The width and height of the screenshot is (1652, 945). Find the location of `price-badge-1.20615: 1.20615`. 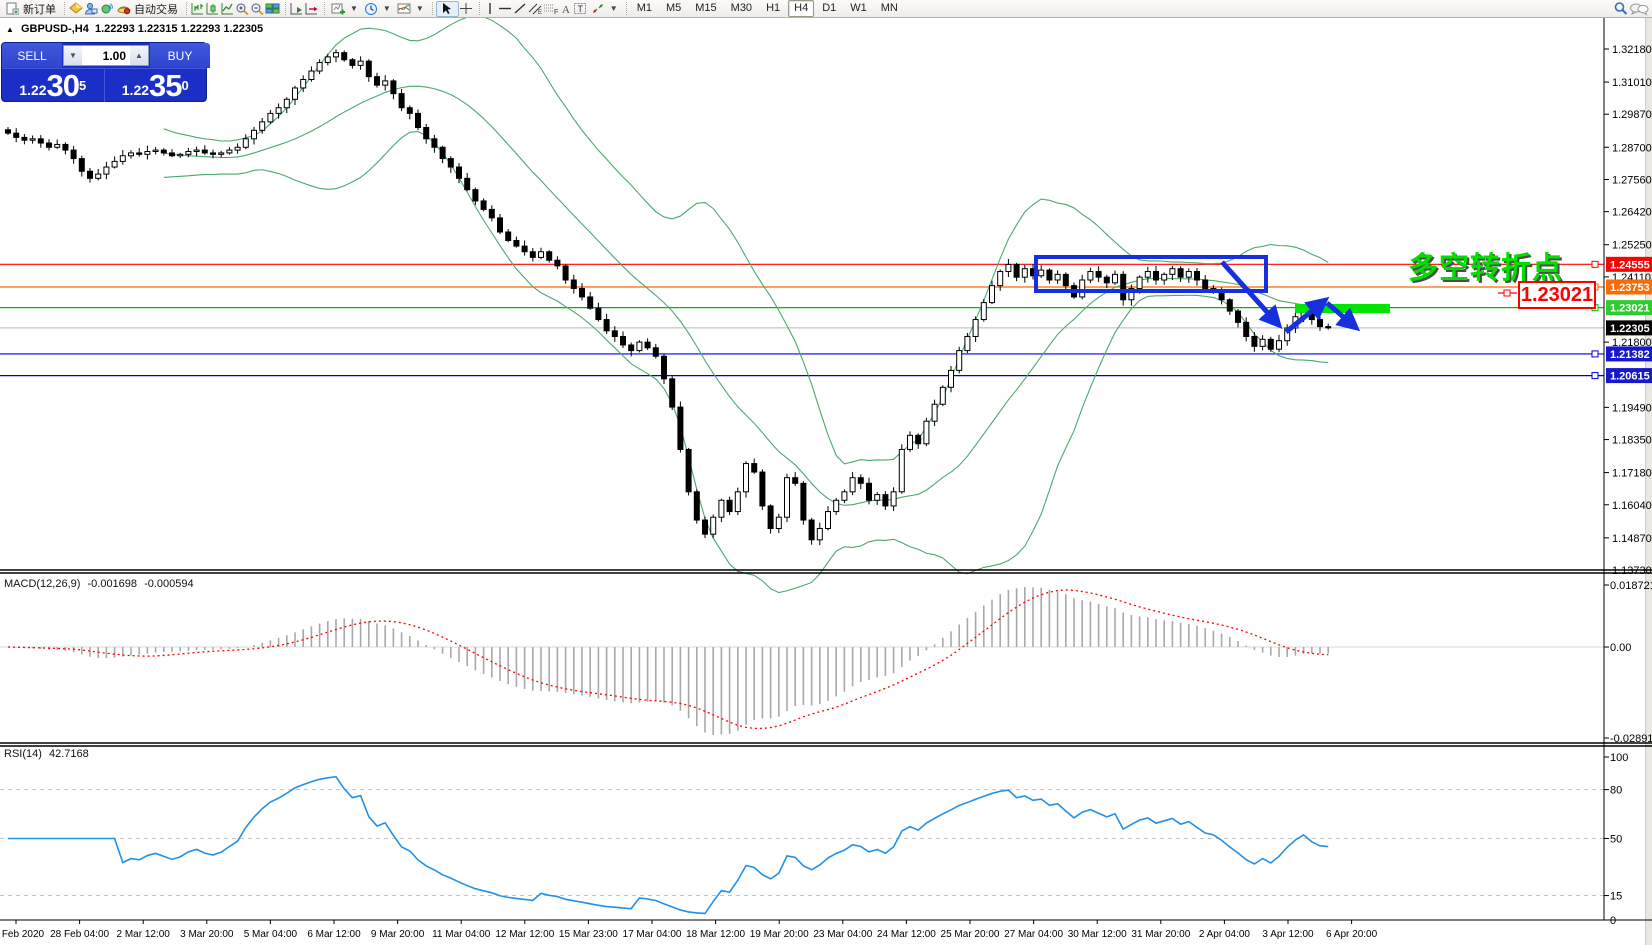

price-badge-1.20615: 1.20615 is located at coordinates (1629, 376).